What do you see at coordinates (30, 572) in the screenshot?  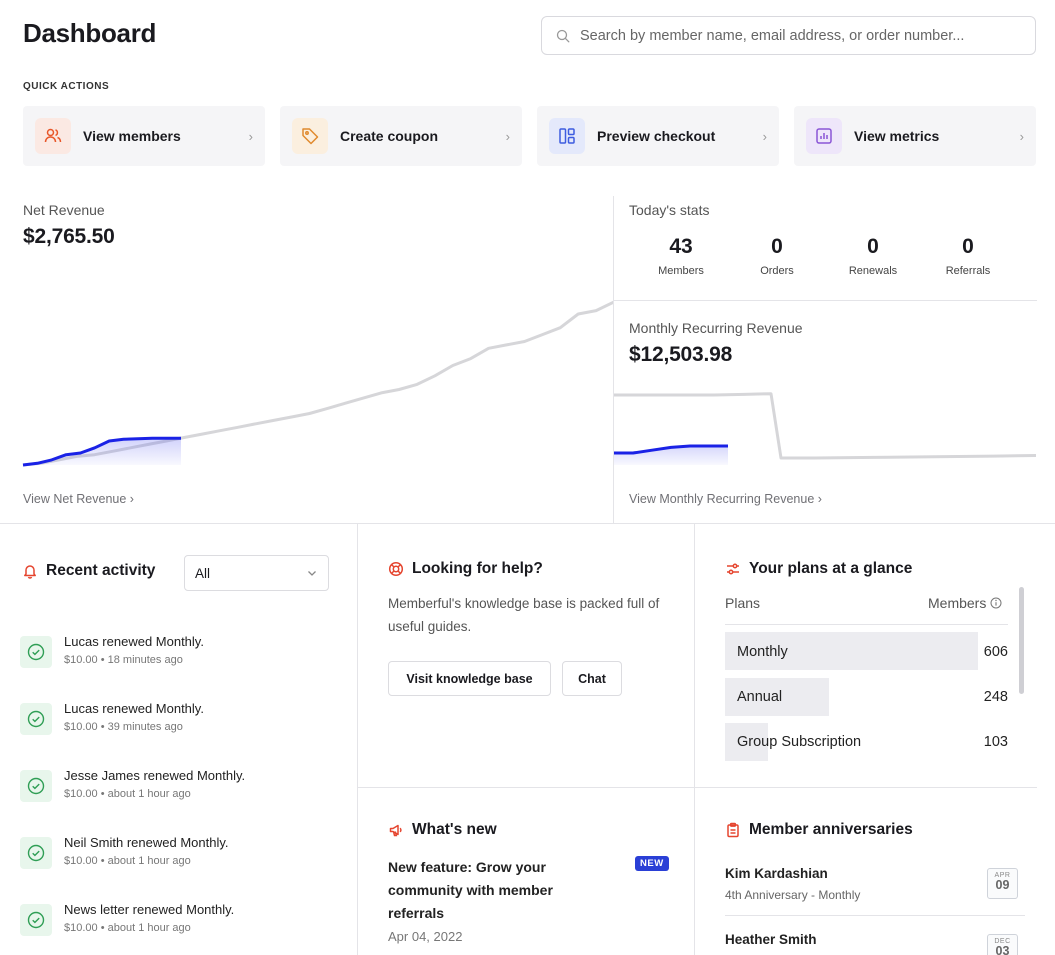 I see `bell-icon` at bounding box center [30, 572].